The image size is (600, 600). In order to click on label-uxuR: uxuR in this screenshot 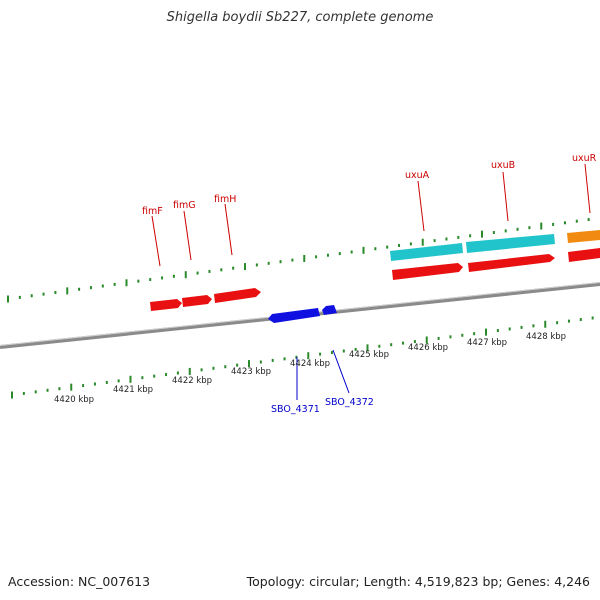, I will do `click(584, 158)`.